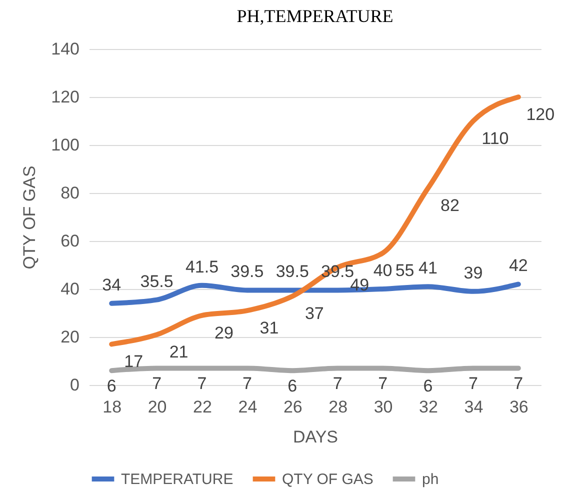 Image resolution: width=569 pixels, height=503 pixels. I want to click on y-axis-title: QTY OF GAS, so click(30, 218).